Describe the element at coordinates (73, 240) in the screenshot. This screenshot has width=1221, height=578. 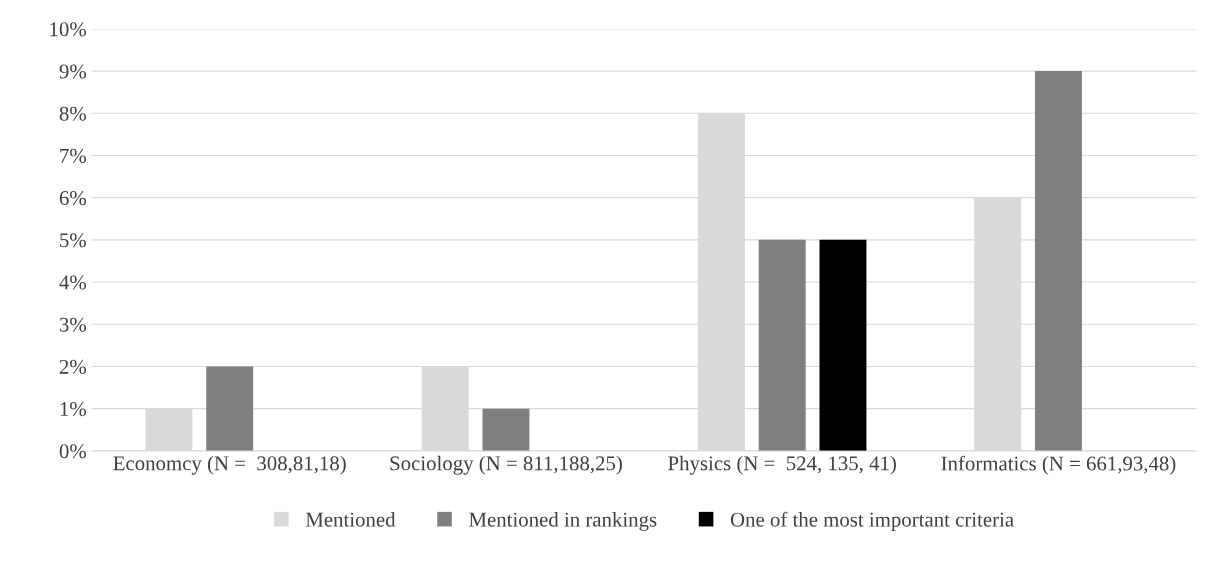
I see `y-tick-label: 5%` at that location.